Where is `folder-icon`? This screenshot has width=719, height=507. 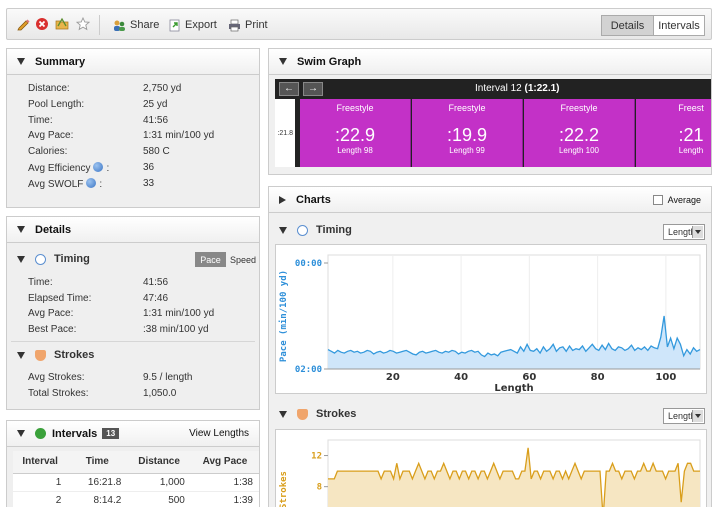
folder-icon is located at coordinates (62, 24).